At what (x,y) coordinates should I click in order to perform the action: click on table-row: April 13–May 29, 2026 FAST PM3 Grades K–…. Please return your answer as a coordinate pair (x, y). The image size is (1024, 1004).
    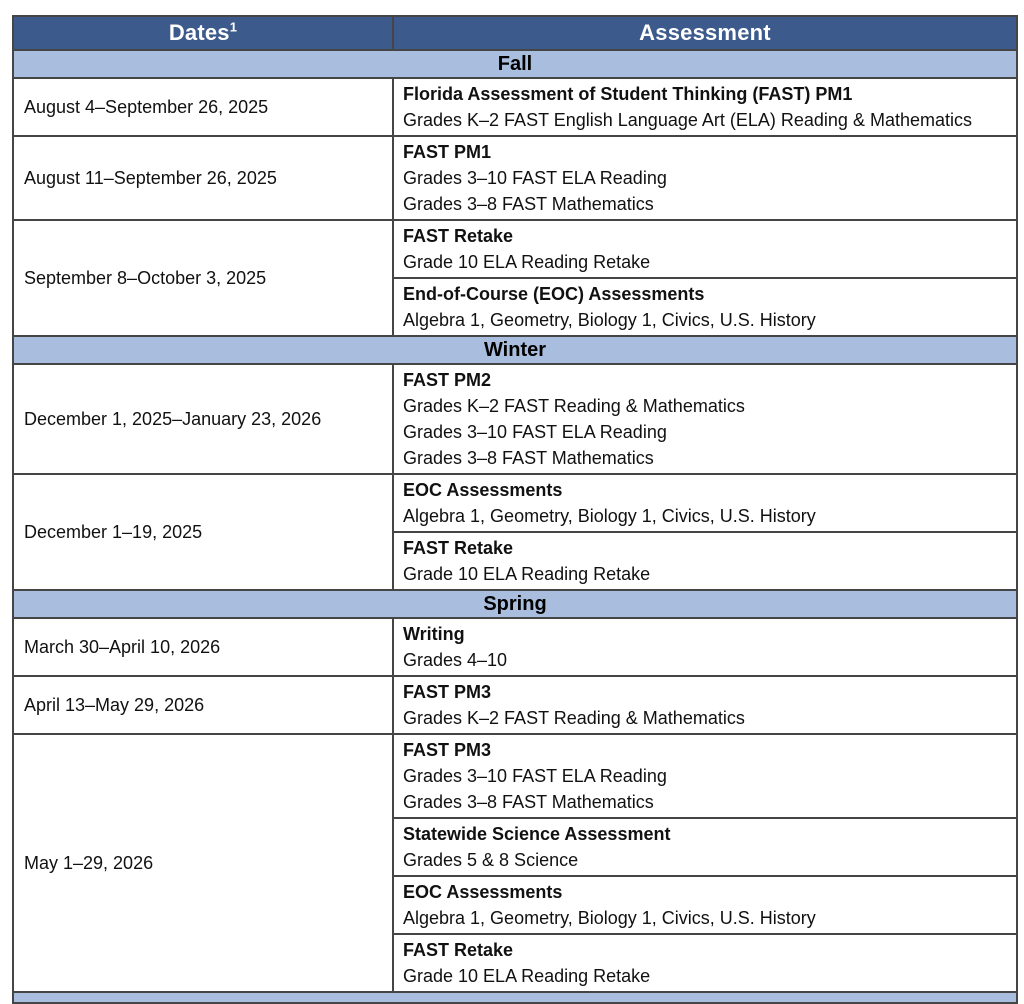
    Looking at the image, I should click on (515, 705).